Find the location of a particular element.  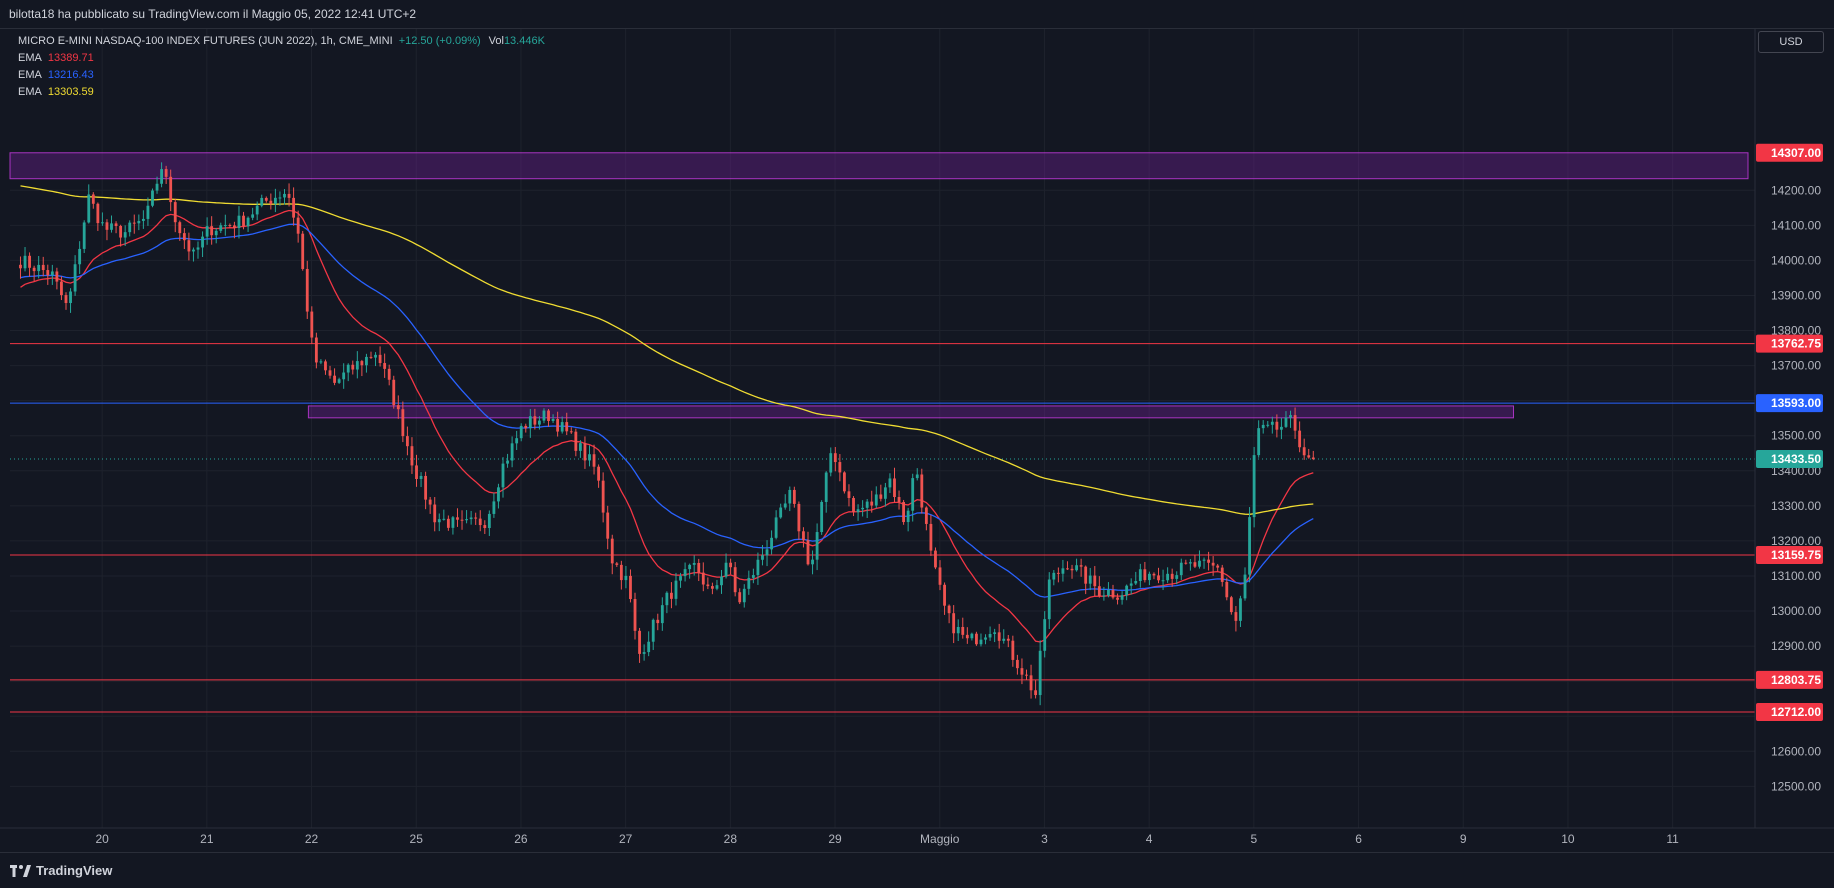

time-tick-label: 22 is located at coordinates (312, 839).